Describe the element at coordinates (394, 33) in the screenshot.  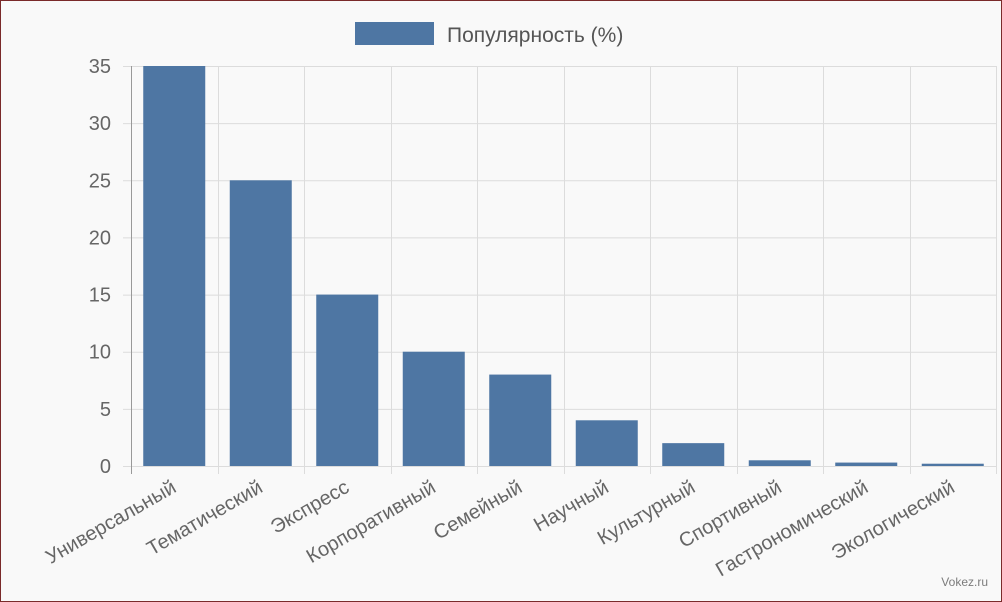
I see `legend-swatch` at that location.